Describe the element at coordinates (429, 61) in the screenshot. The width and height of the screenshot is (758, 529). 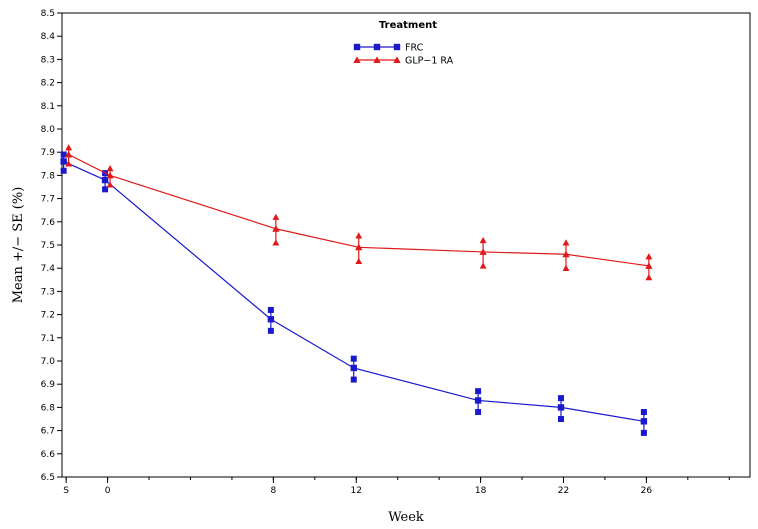
I see `legend-label: GLP−1 RA` at that location.